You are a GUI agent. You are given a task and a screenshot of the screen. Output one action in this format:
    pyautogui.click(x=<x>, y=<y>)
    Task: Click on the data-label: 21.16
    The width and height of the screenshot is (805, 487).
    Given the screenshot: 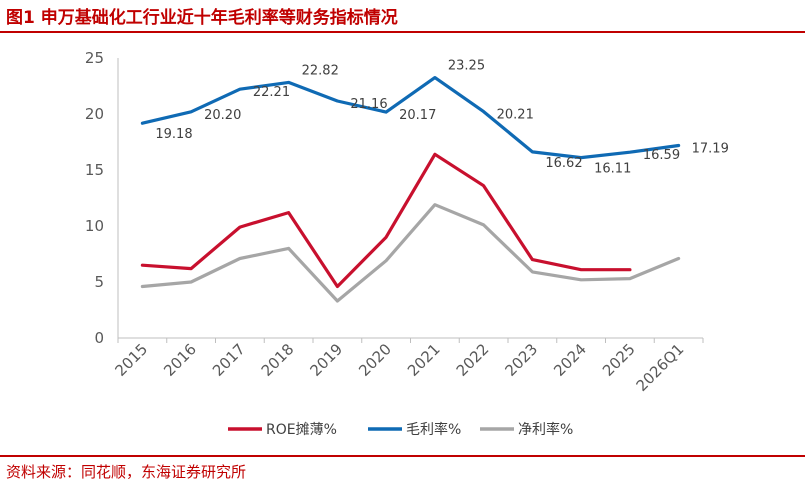 What is the action you would take?
    pyautogui.click(x=368, y=104)
    